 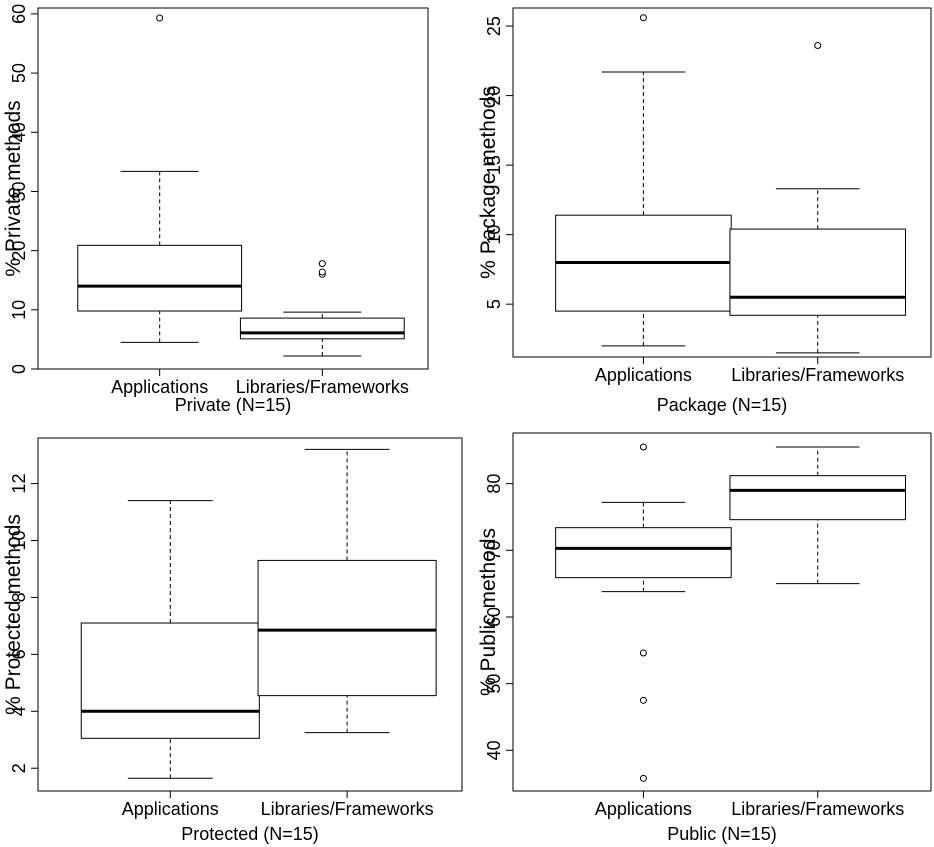 What do you see at coordinates (488, 182) in the screenshot?
I see `y-axis-label: % Package methods` at bounding box center [488, 182].